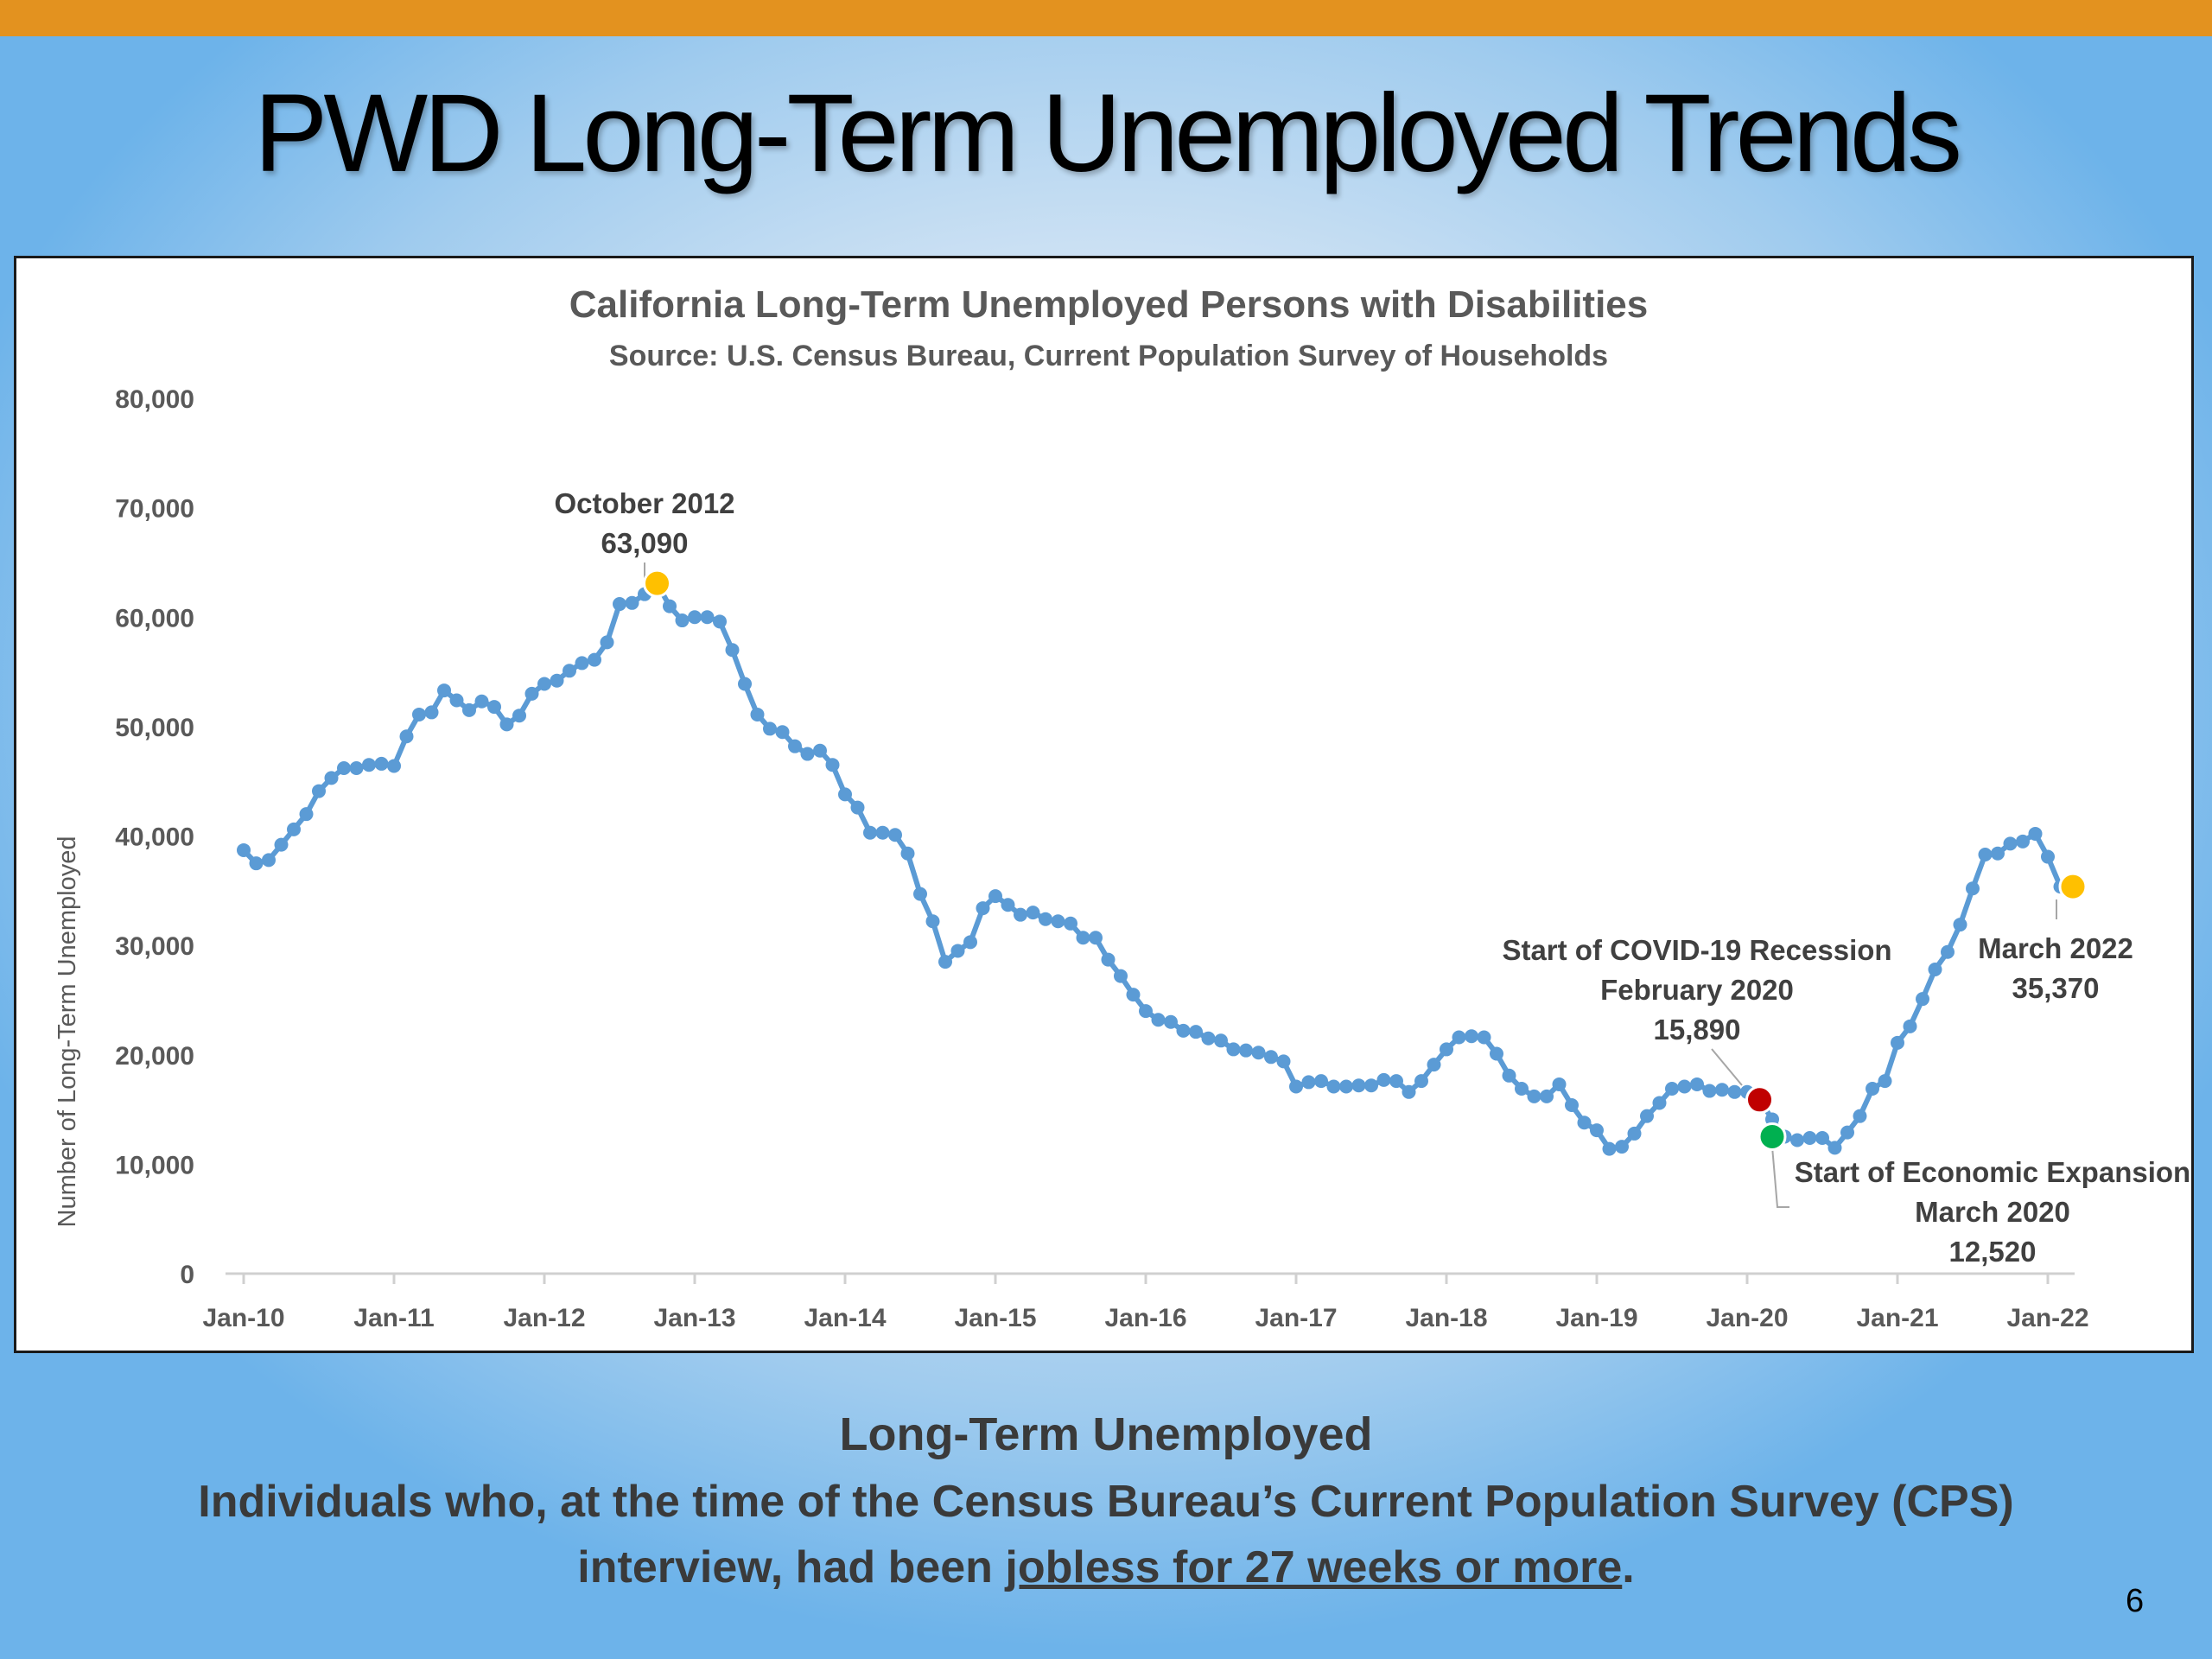 This screenshot has height=1659, width=2212. I want to click on x-tick-label: Jan-14, so click(845, 1318).